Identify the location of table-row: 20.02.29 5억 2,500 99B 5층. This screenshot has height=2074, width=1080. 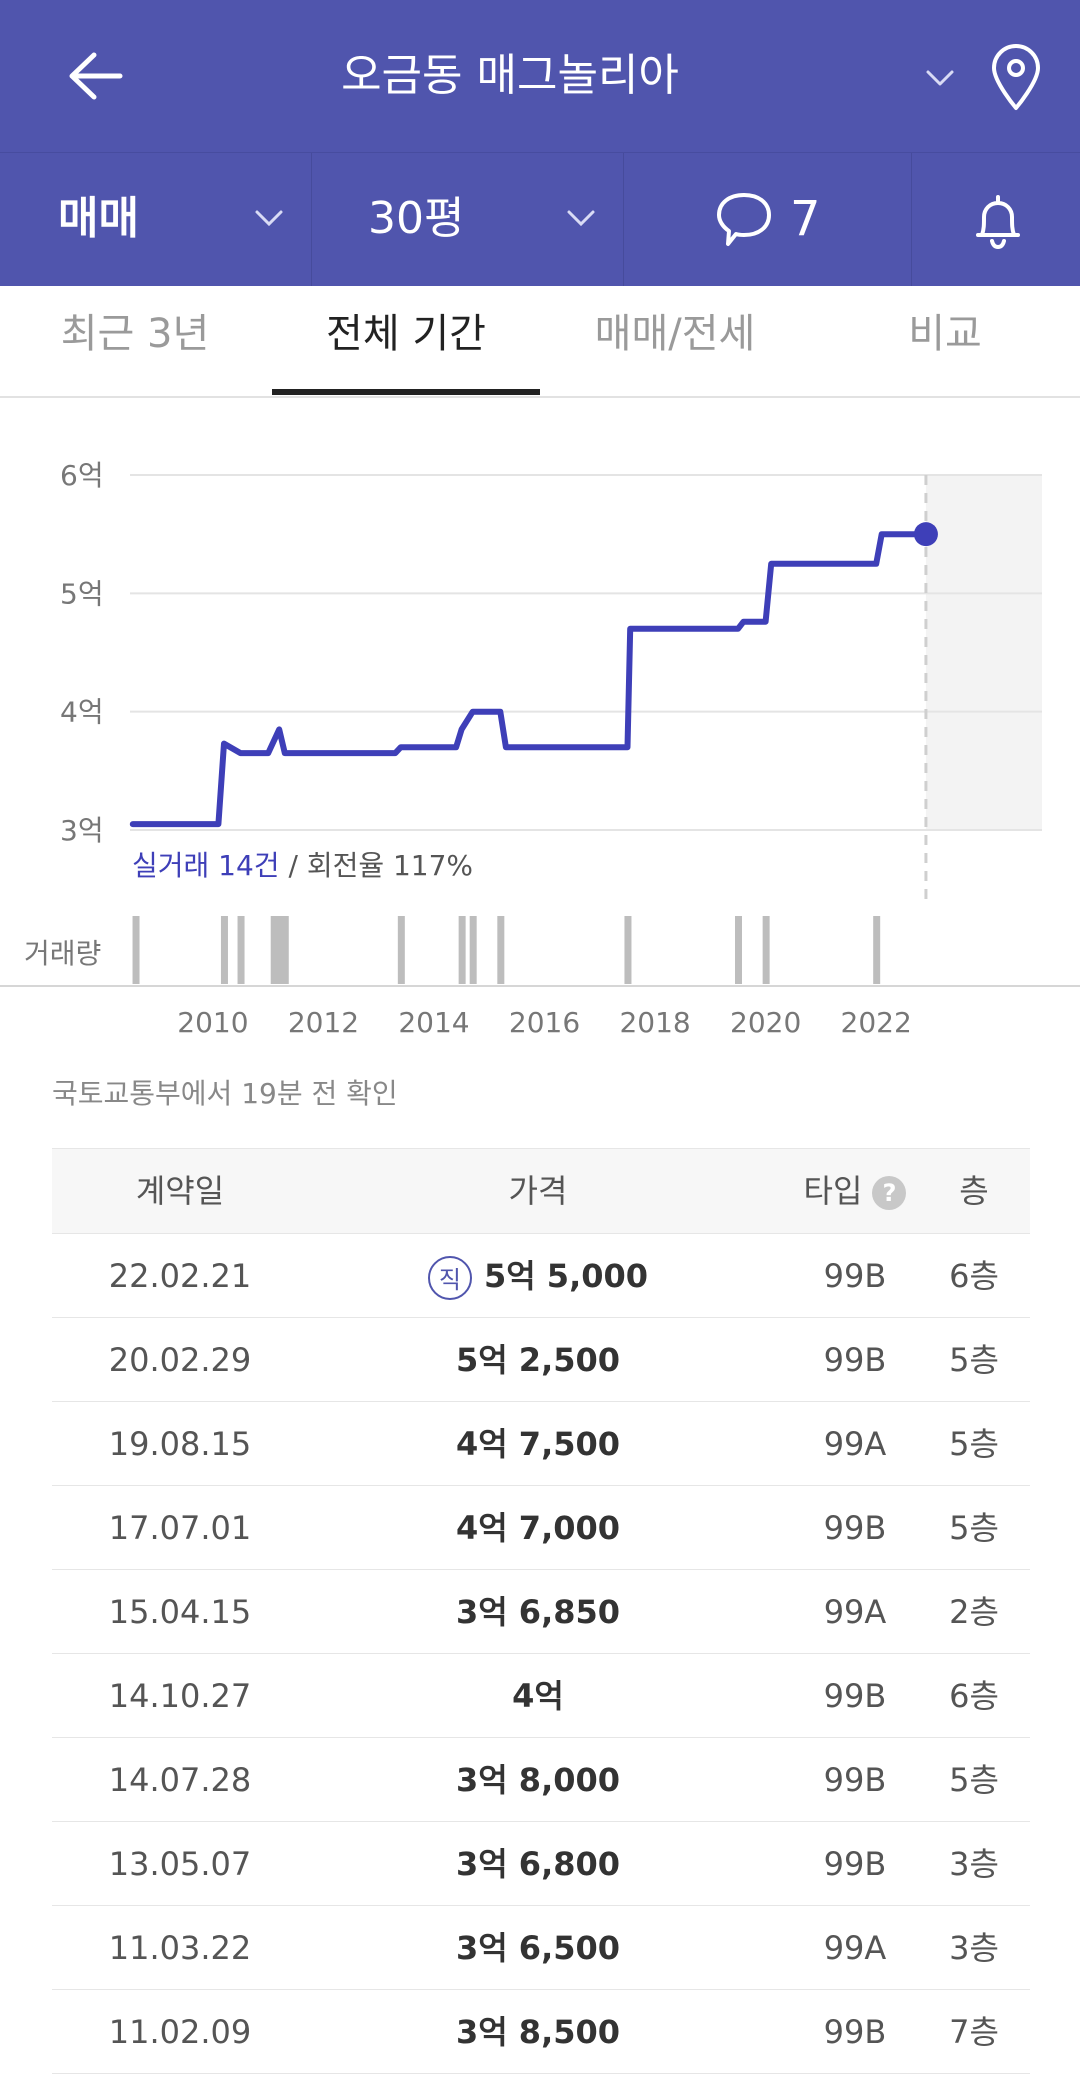
(541, 1360).